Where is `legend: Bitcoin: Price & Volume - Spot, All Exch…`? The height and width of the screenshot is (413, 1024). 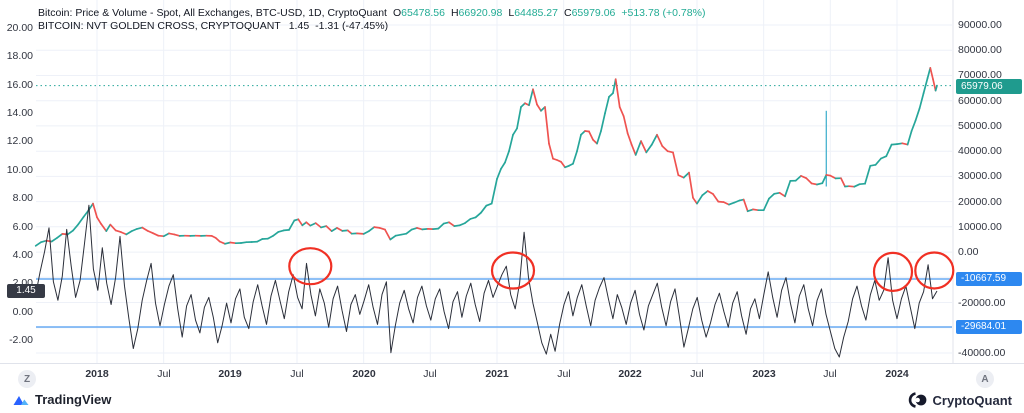 legend: Bitcoin: Price & Volume - Spot, All Exch… is located at coordinates (371, 20).